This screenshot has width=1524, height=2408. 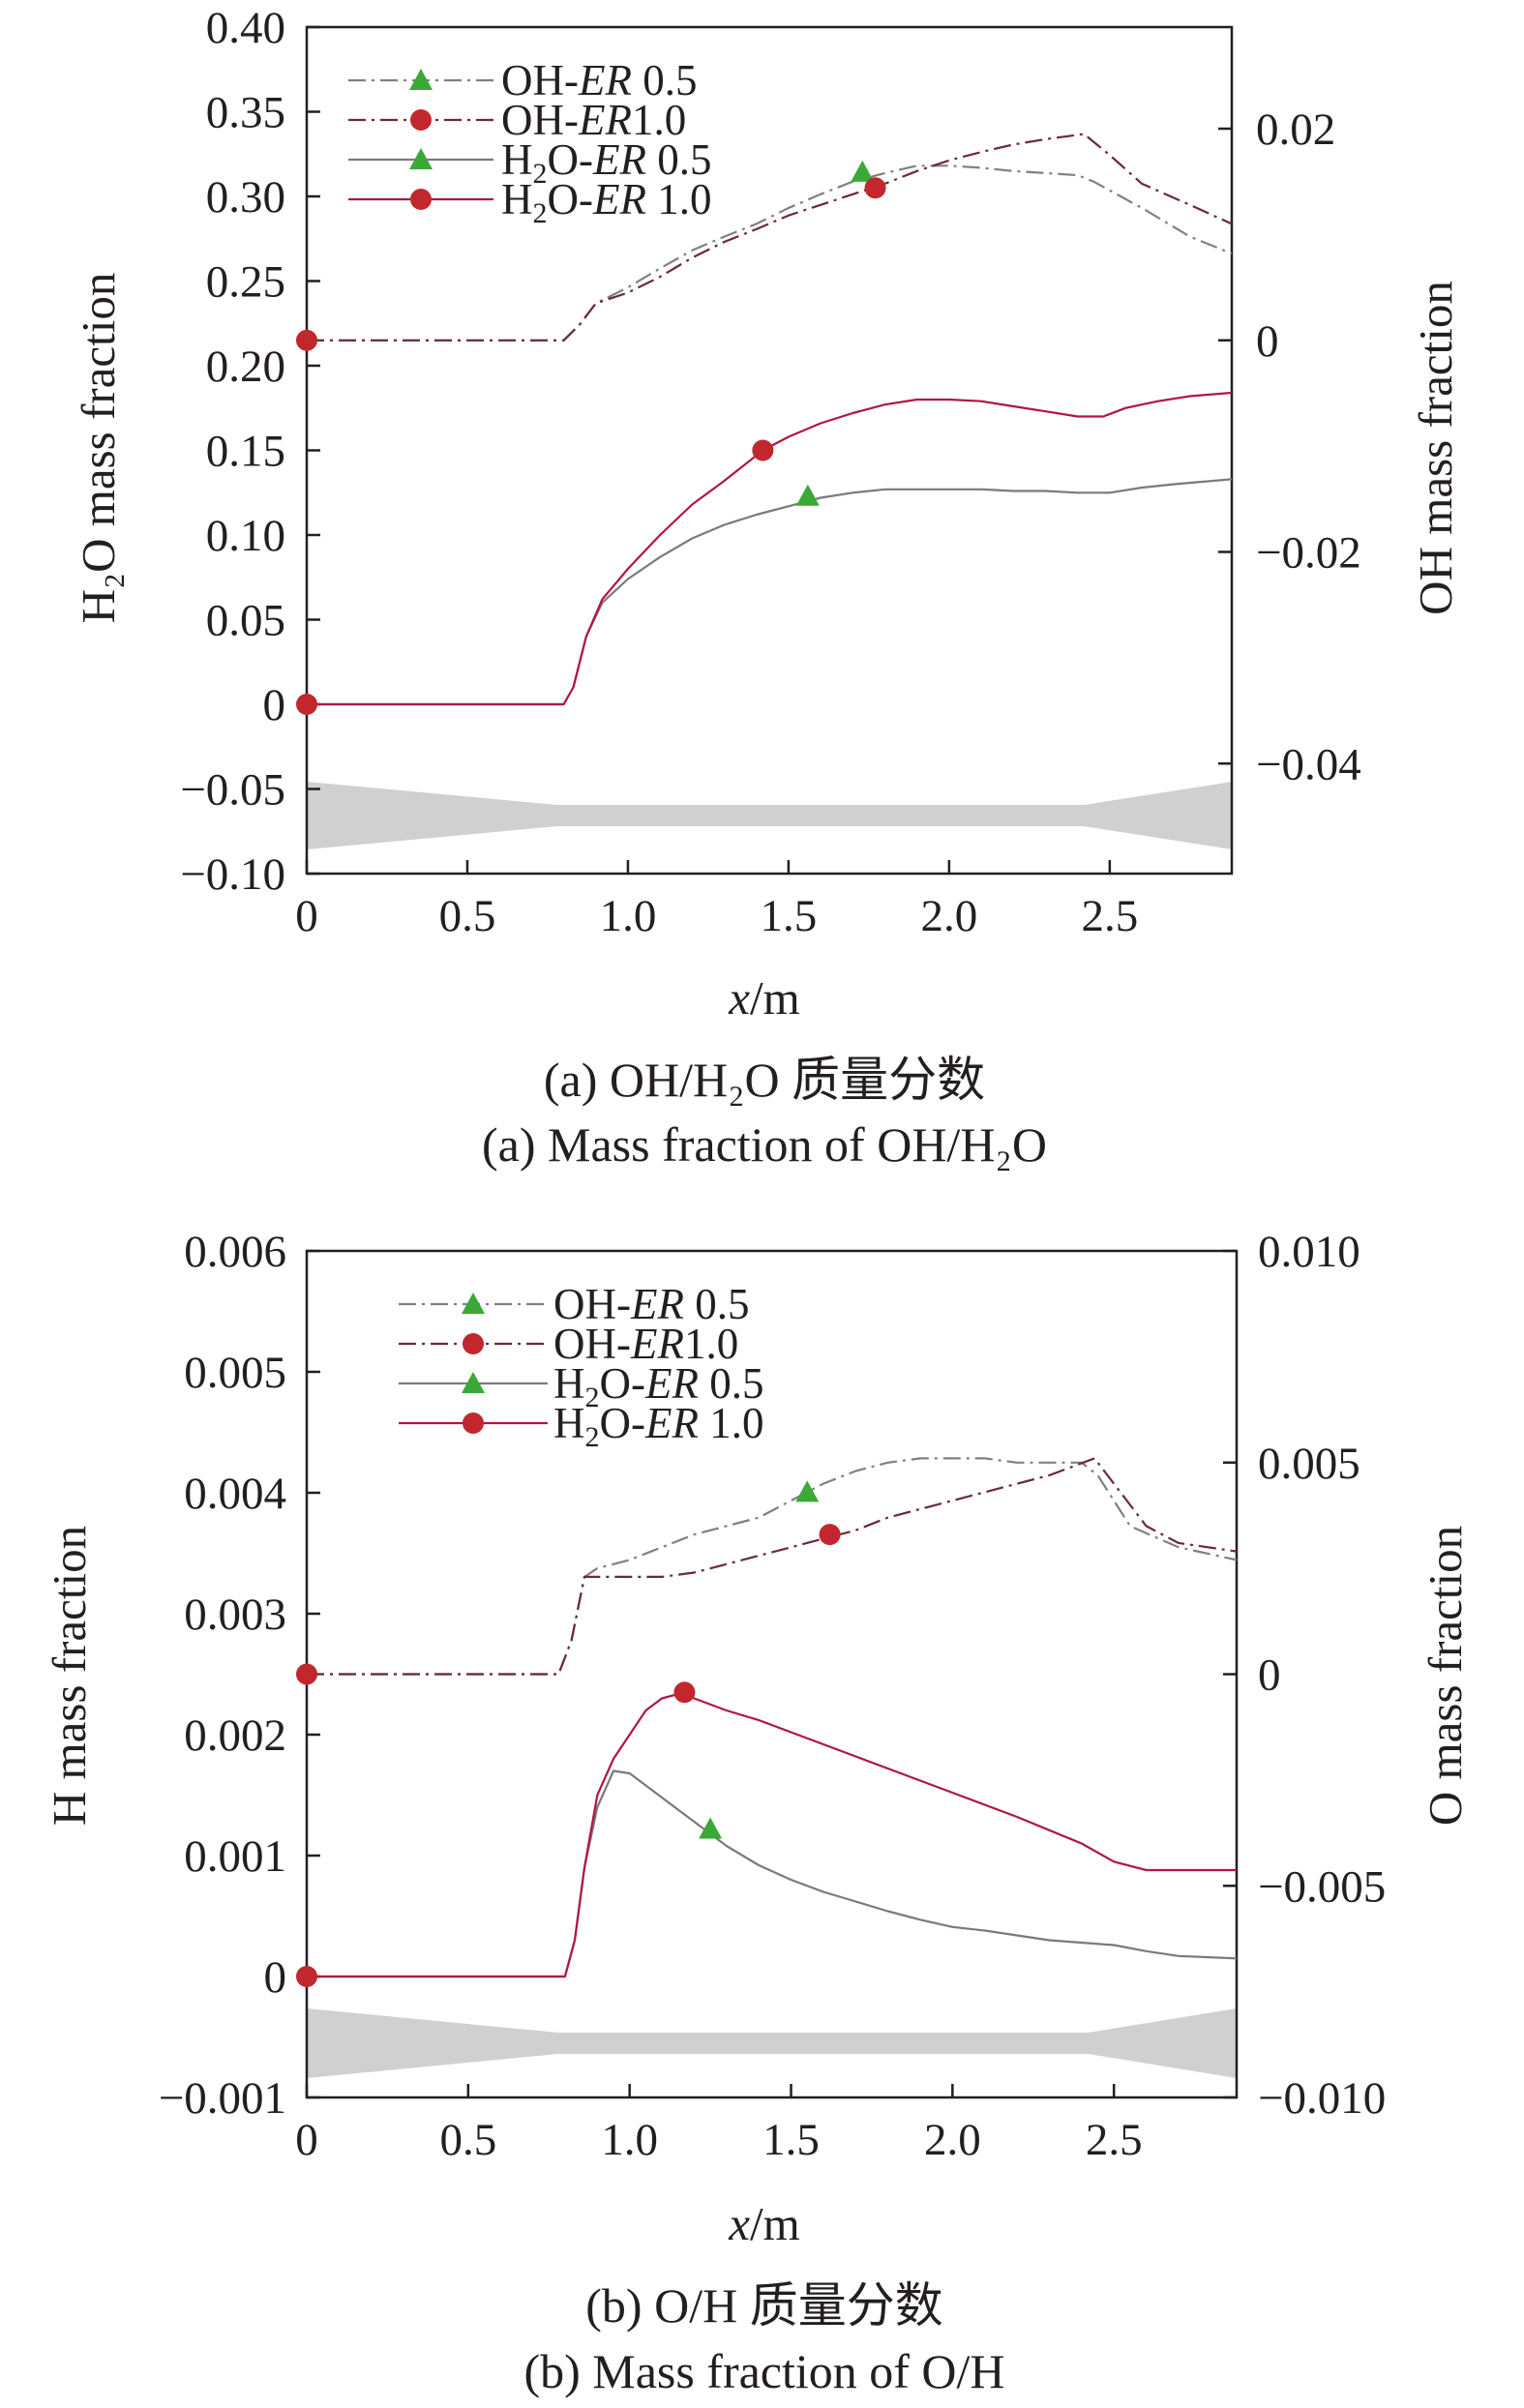 What do you see at coordinates (1267, 341) in the screenshot?
I see `panel-a-right-tick-label: 0` at bounding box center [1267, 341].